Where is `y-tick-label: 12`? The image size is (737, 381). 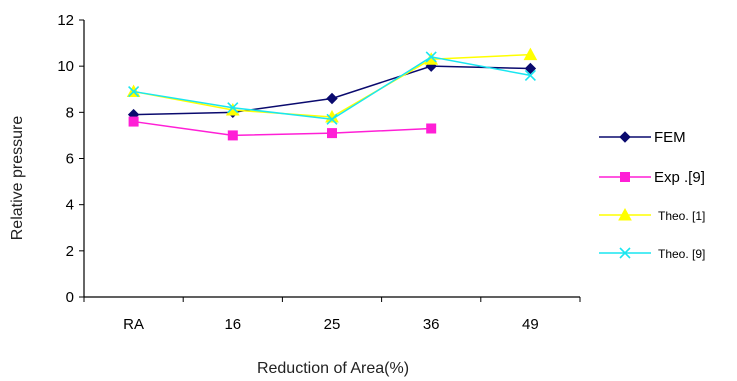 y-tick-label: 12 is located at coordinates (65, 20).